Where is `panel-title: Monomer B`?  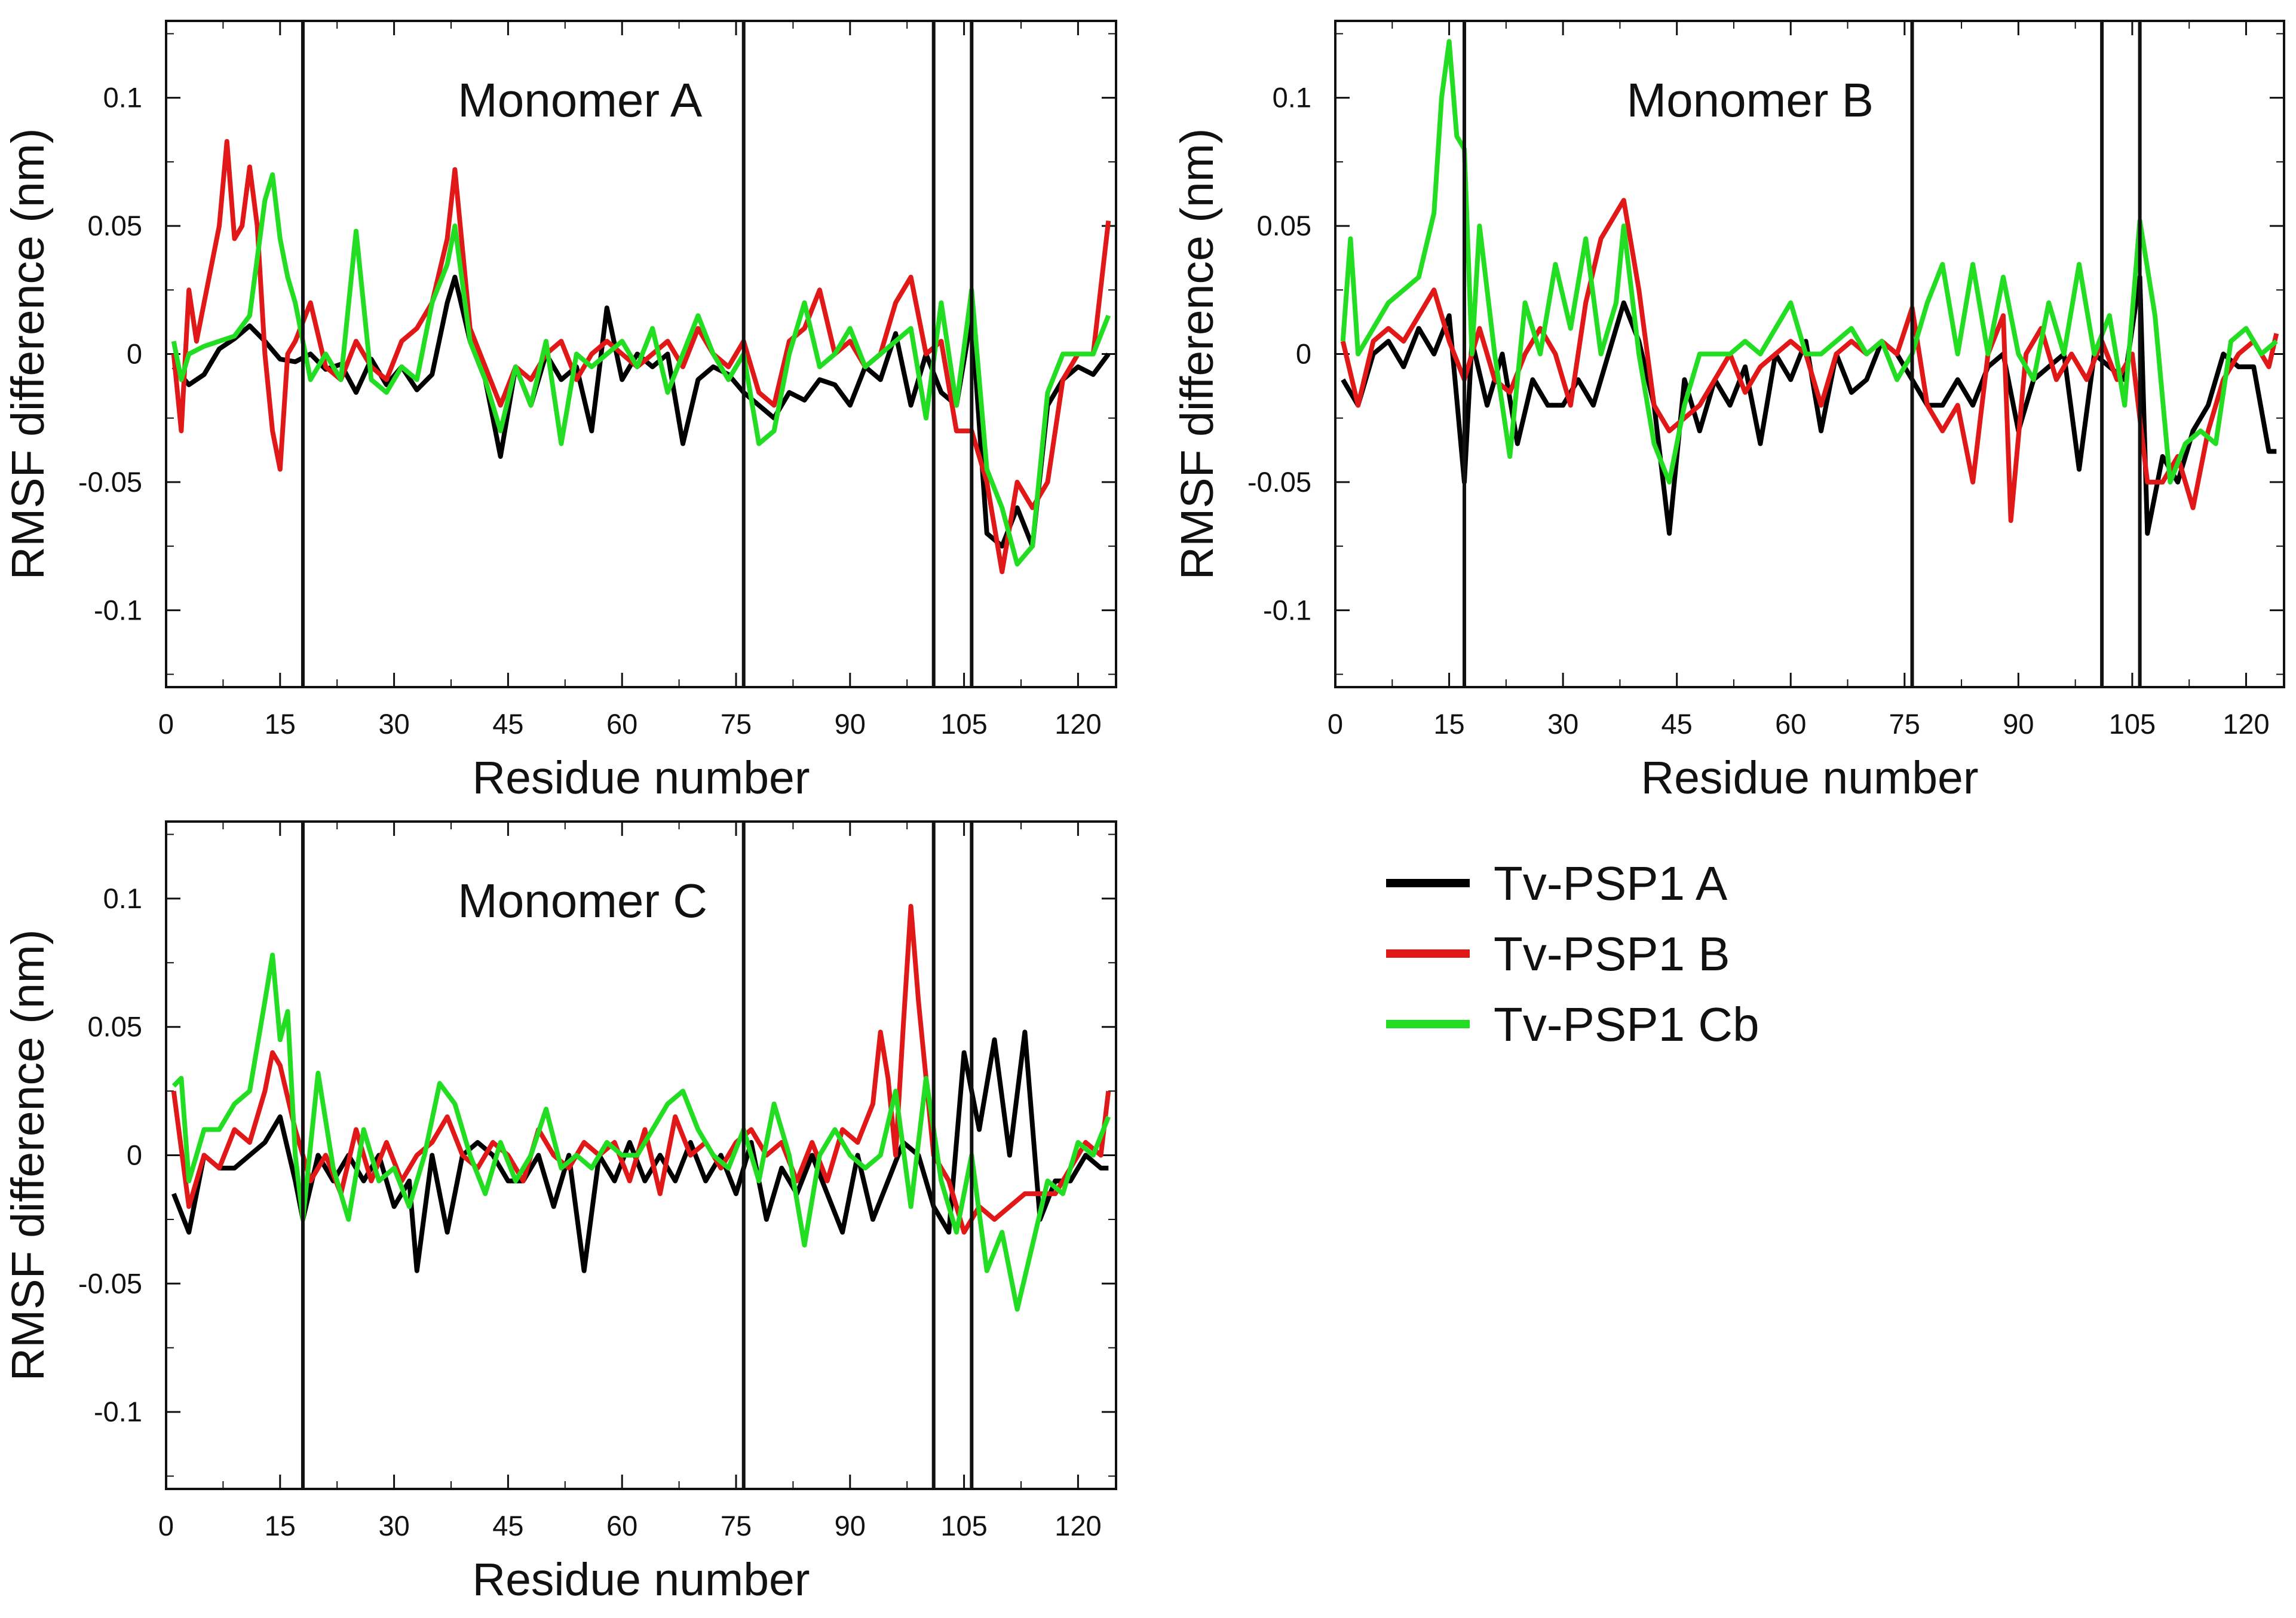 panel-title: Monomer B is located at coordinates (1751, 100).